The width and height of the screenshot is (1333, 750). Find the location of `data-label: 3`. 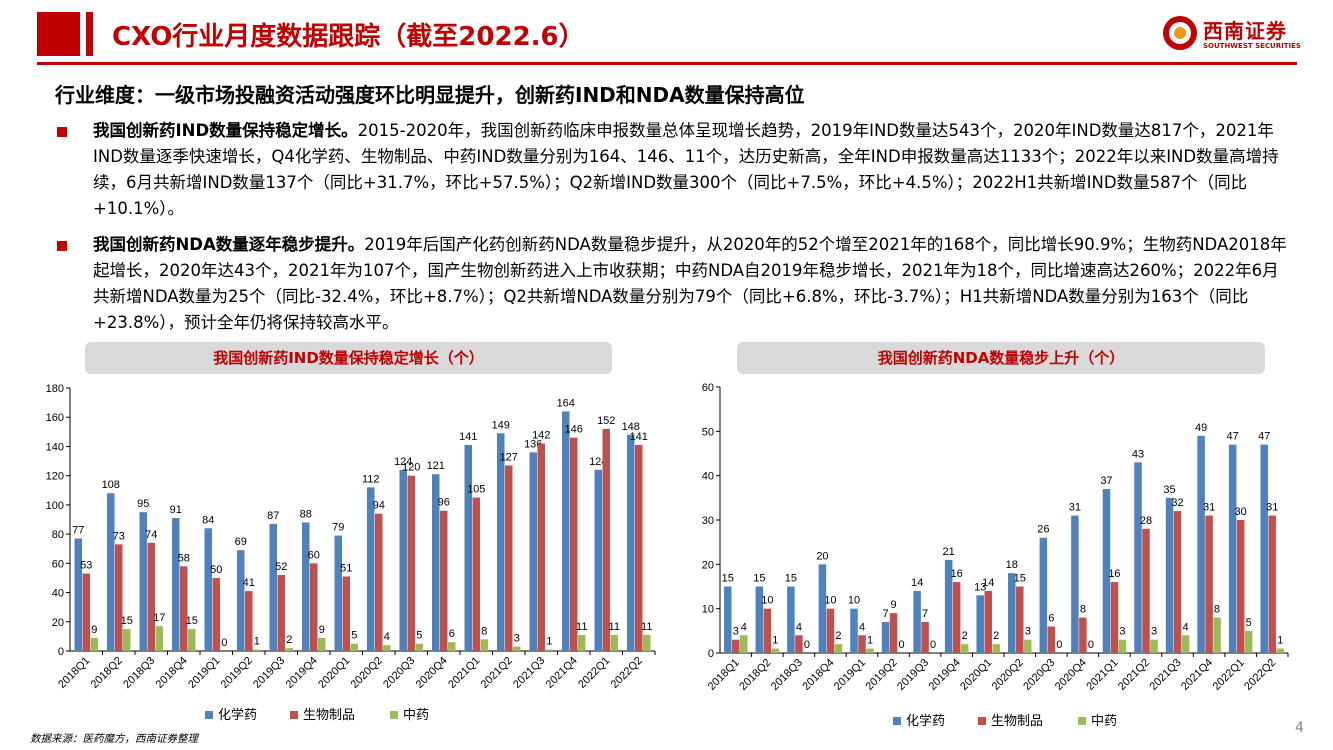

data-label: 3 is located at coordinates (1154, 632).